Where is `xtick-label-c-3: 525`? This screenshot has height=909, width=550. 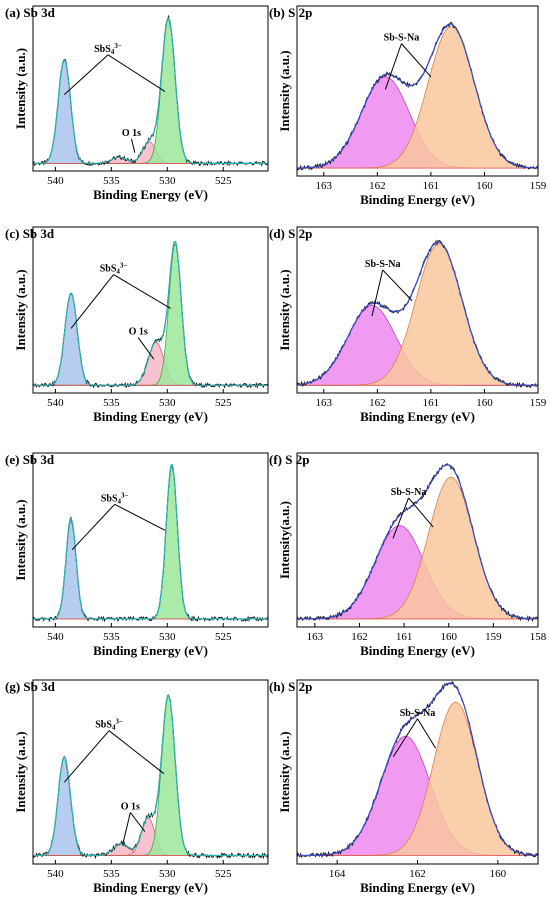 xtick-label-c-3: 525 is located at coordinates (223, 403).